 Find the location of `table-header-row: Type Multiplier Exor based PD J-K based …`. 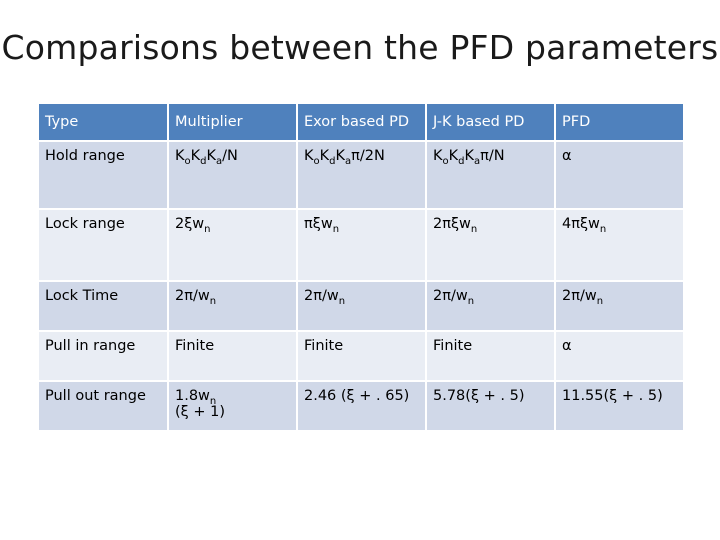

table-header-row: Type Multiplier Exor based PD J-K based … is located at coordinates (361, 122).